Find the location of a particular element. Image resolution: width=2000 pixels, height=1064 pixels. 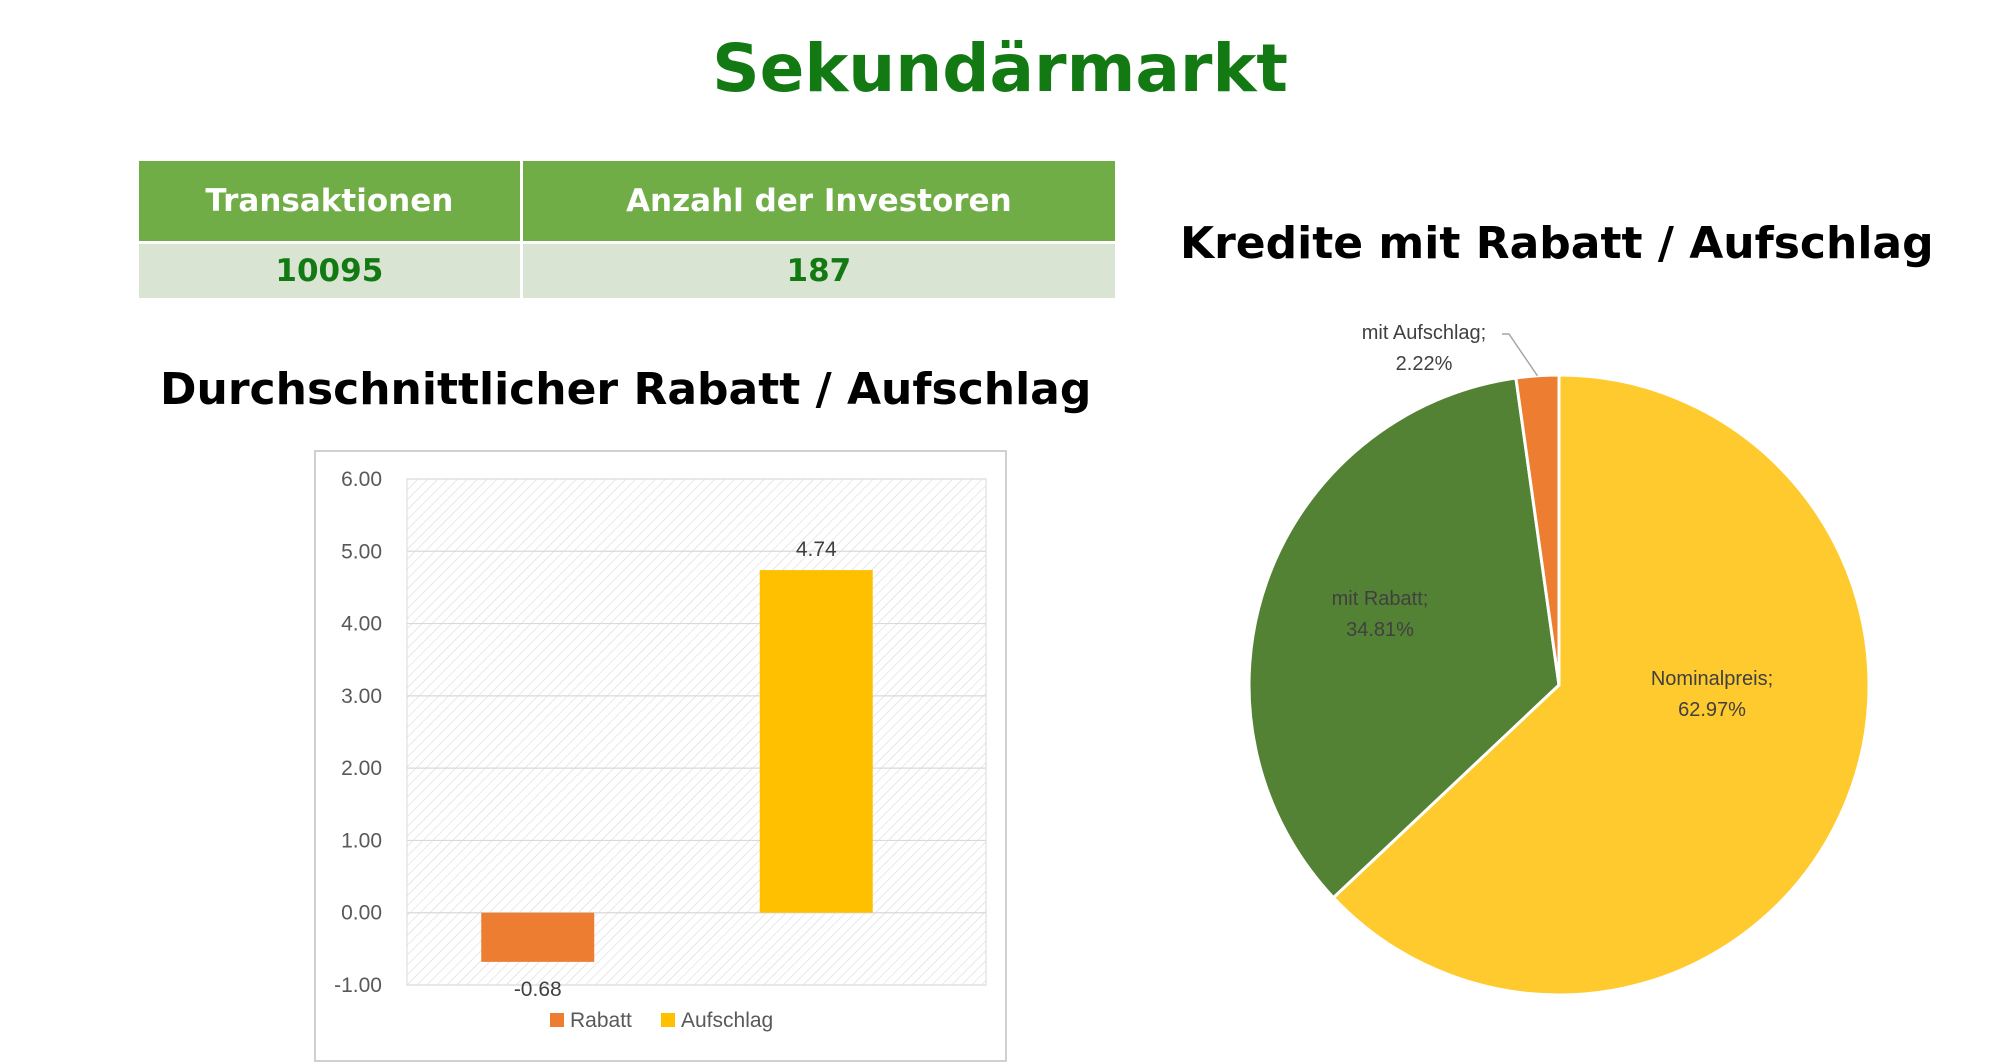

plot-area is located at coordinates (696, 732).